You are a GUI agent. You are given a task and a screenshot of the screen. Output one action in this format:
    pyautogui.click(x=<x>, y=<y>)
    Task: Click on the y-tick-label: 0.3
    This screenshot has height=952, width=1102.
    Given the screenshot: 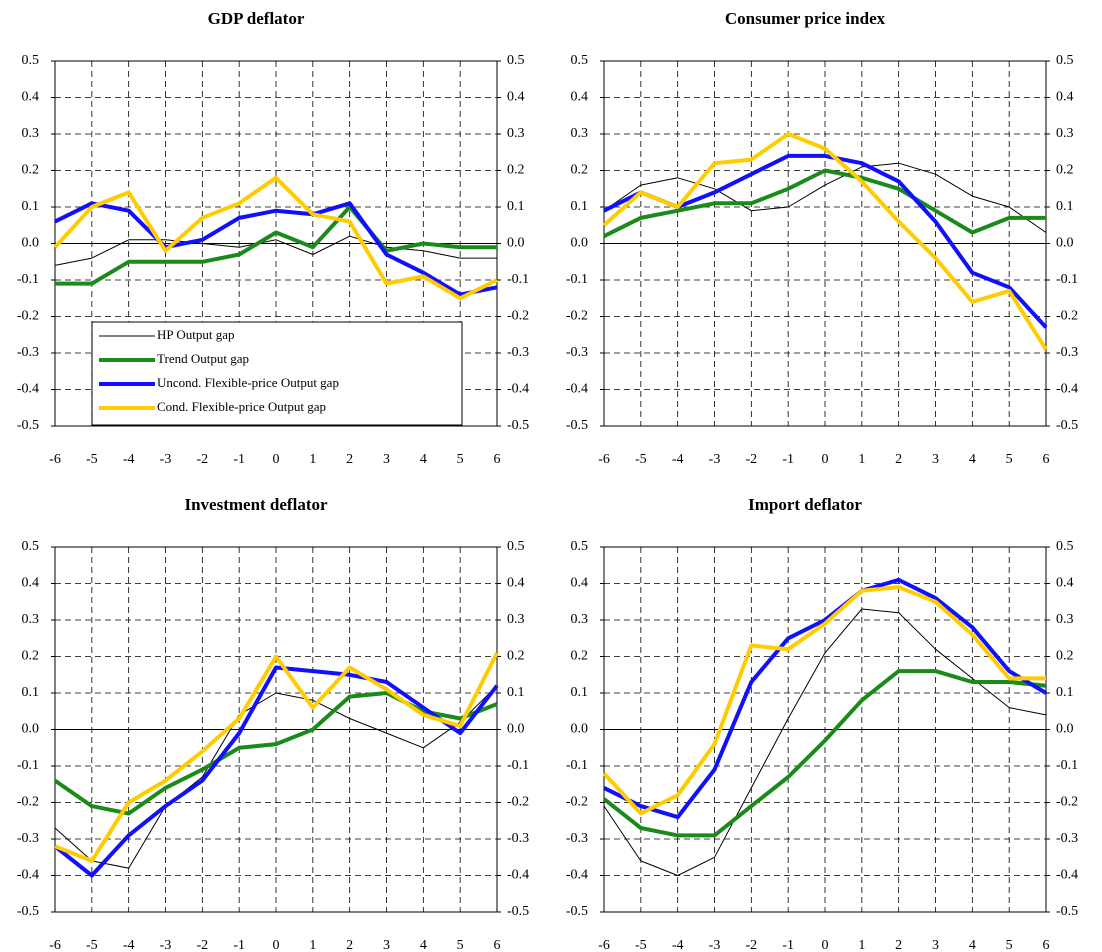 What is the action you would take?
    pyautogui.click(x=31, y=133)
    